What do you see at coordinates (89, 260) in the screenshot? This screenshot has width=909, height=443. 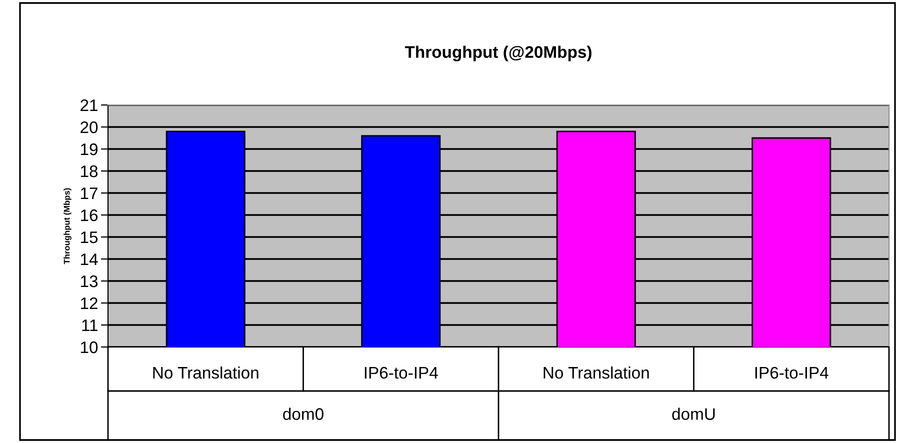 I see `y-tick-label: 14` at bounding box center [89, 260].